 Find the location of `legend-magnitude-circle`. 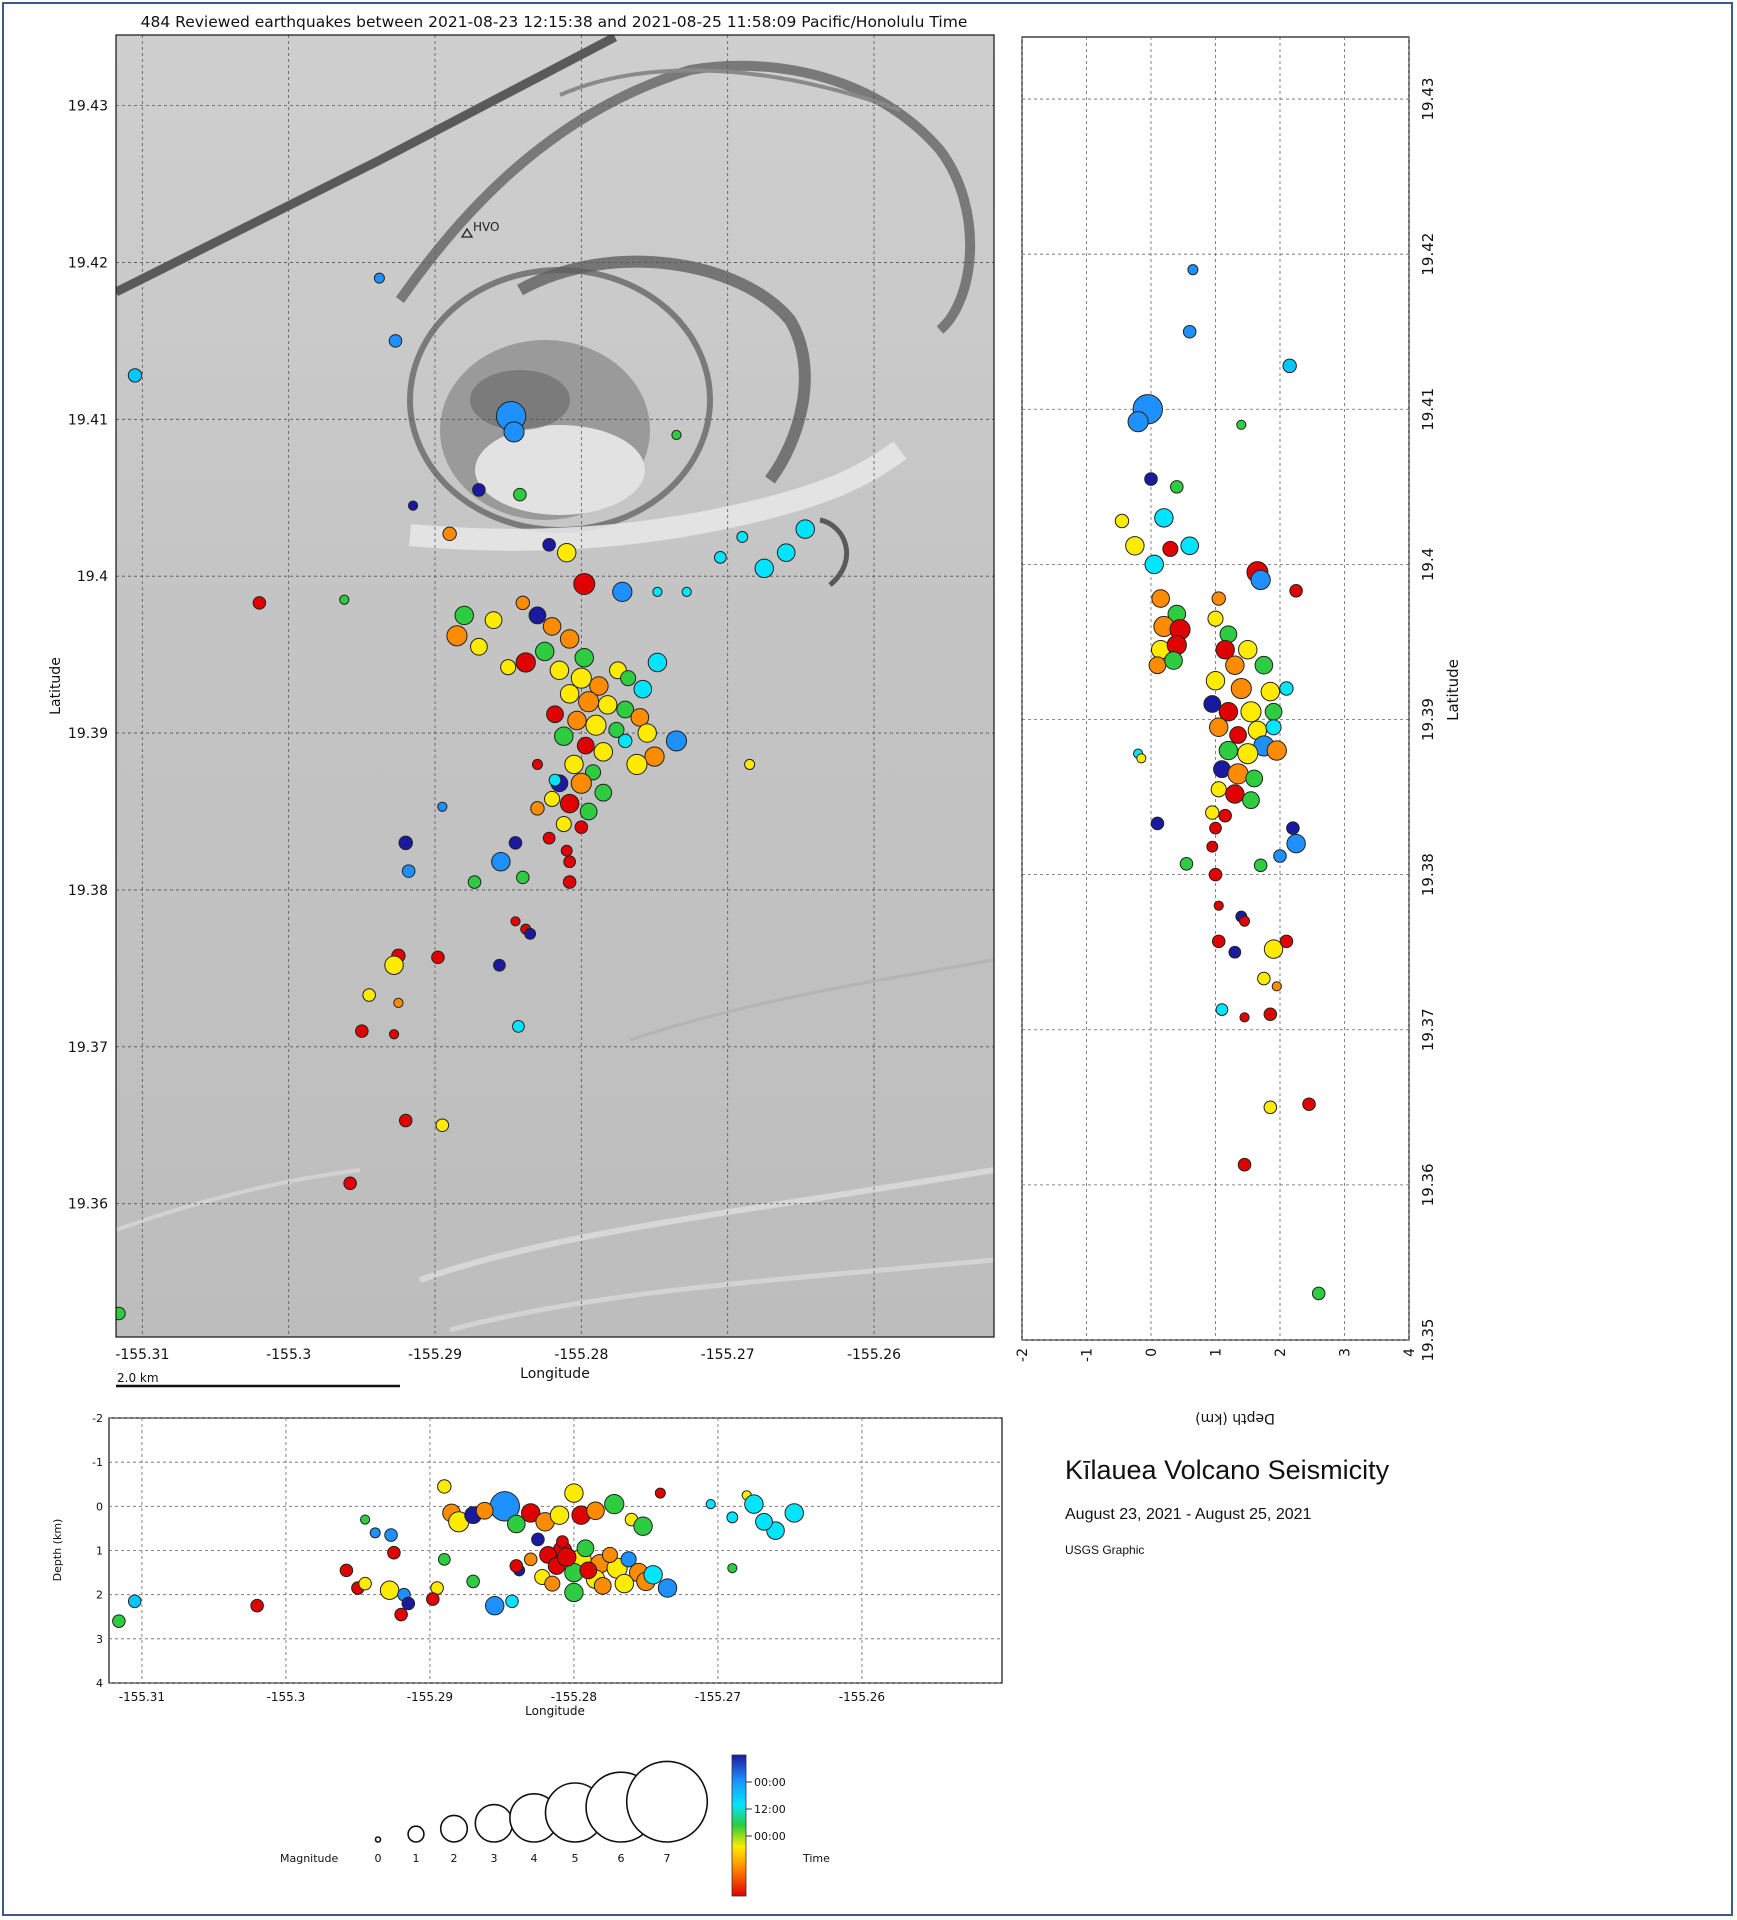

legend-magnitude-circle is located at coordinates (378, 1839).